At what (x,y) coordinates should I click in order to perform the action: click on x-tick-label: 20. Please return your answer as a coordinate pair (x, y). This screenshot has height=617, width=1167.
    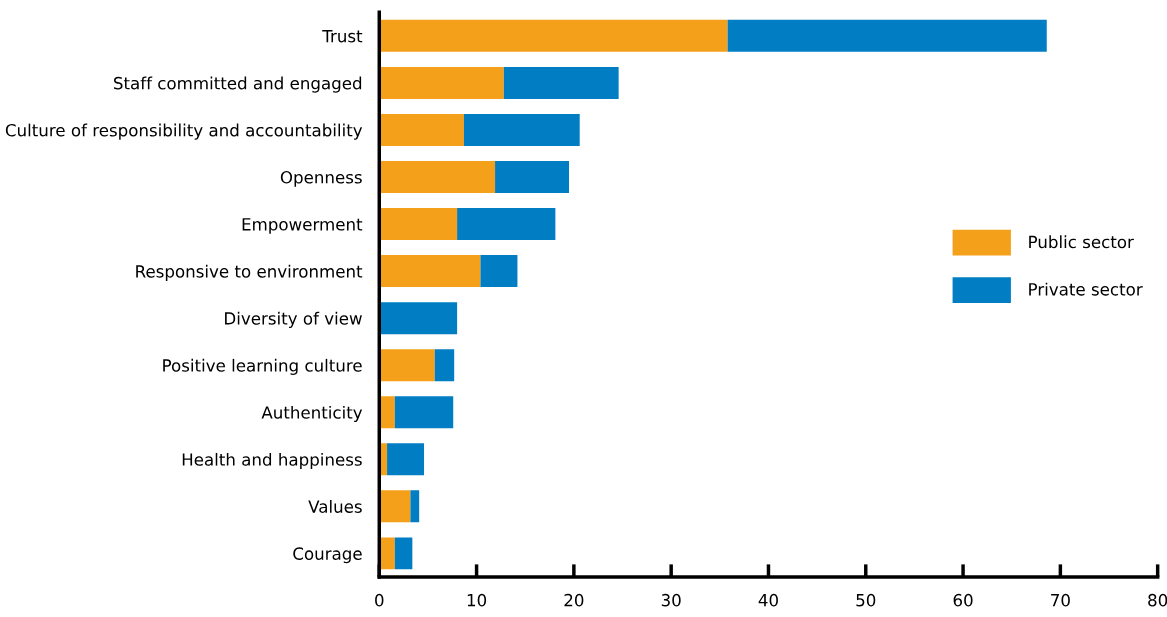
    Looking at the image, I should click on (574, 600).